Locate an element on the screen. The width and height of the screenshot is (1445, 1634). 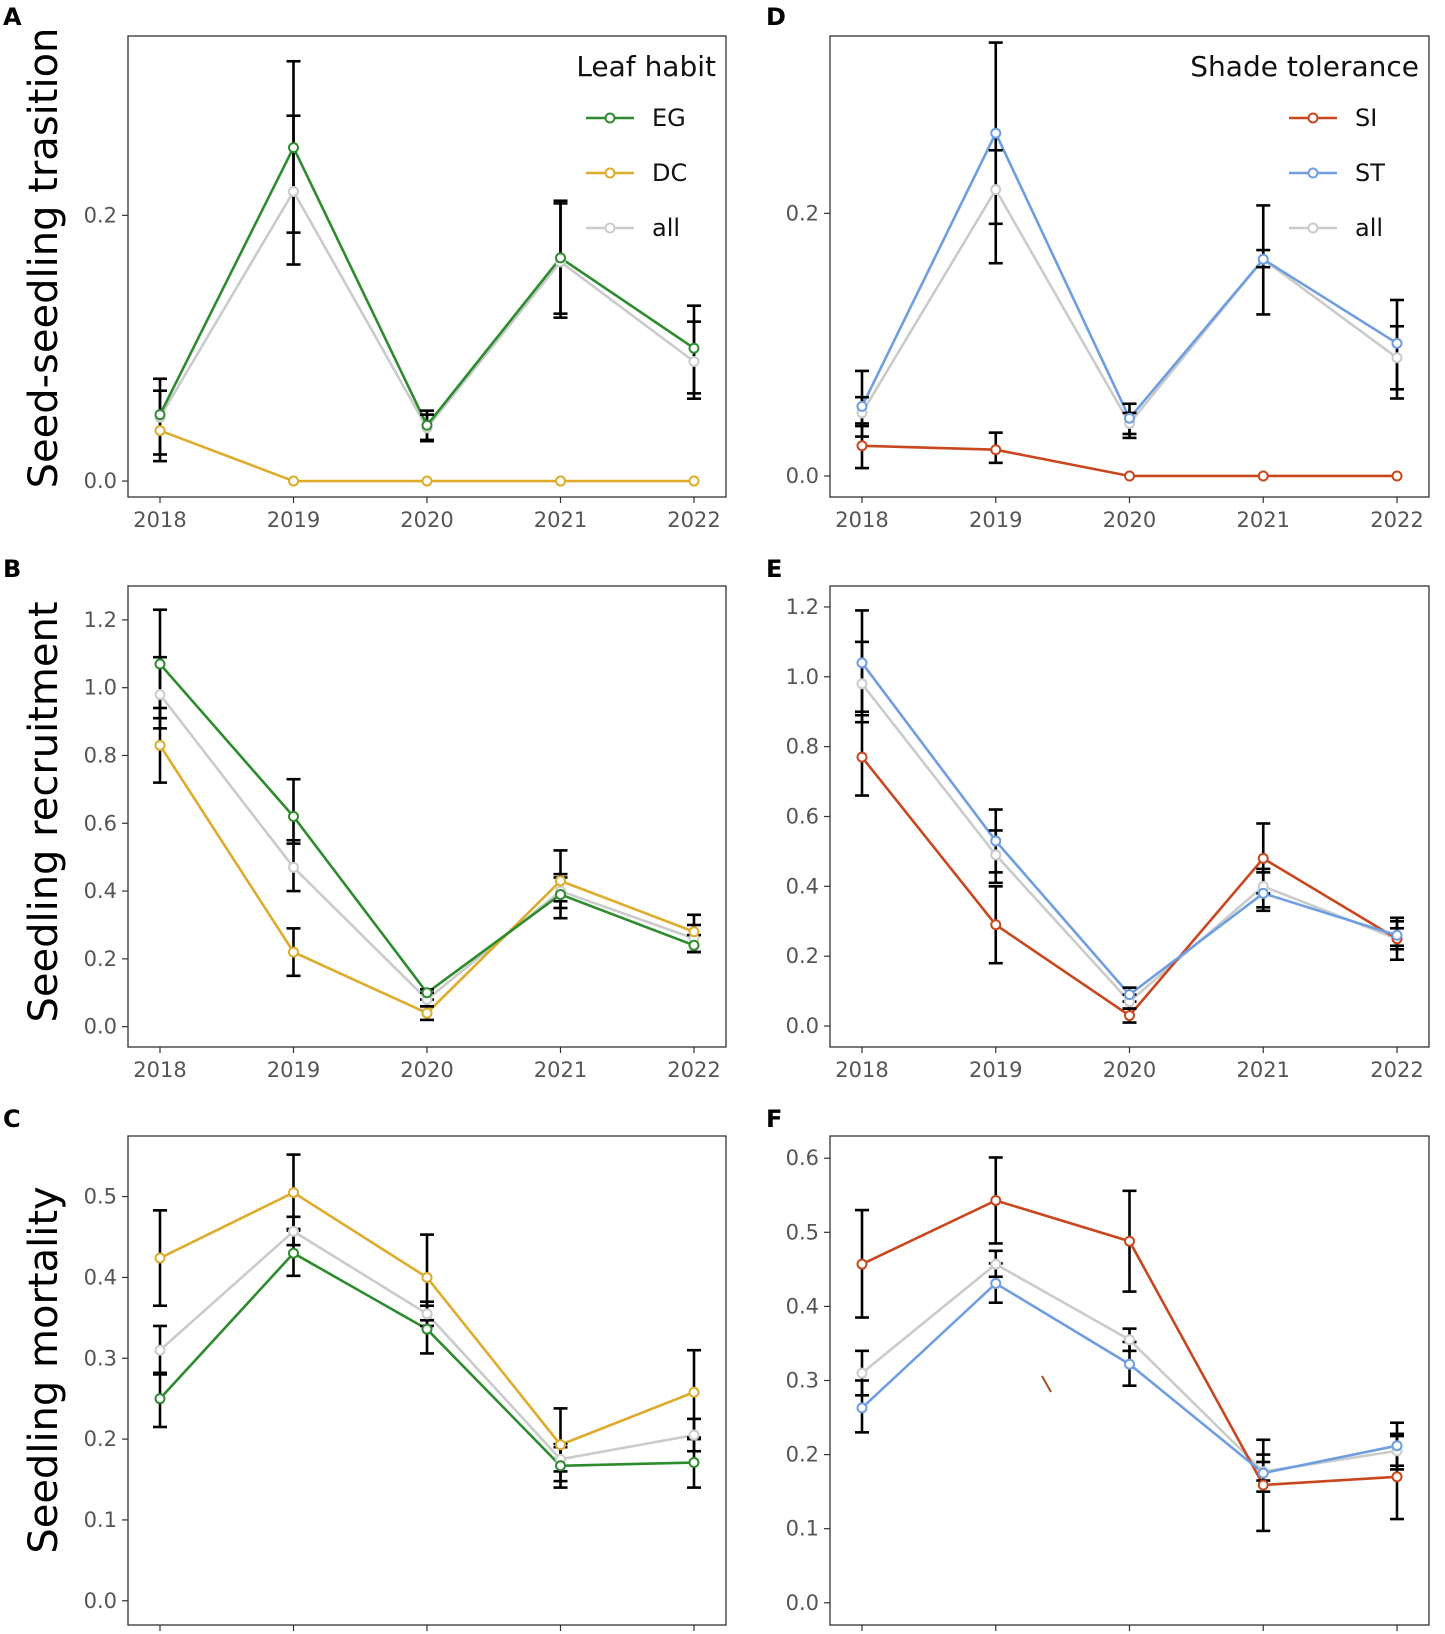
panel-f-ytick-label: 0.6 is located at coordinates (802, 1158).